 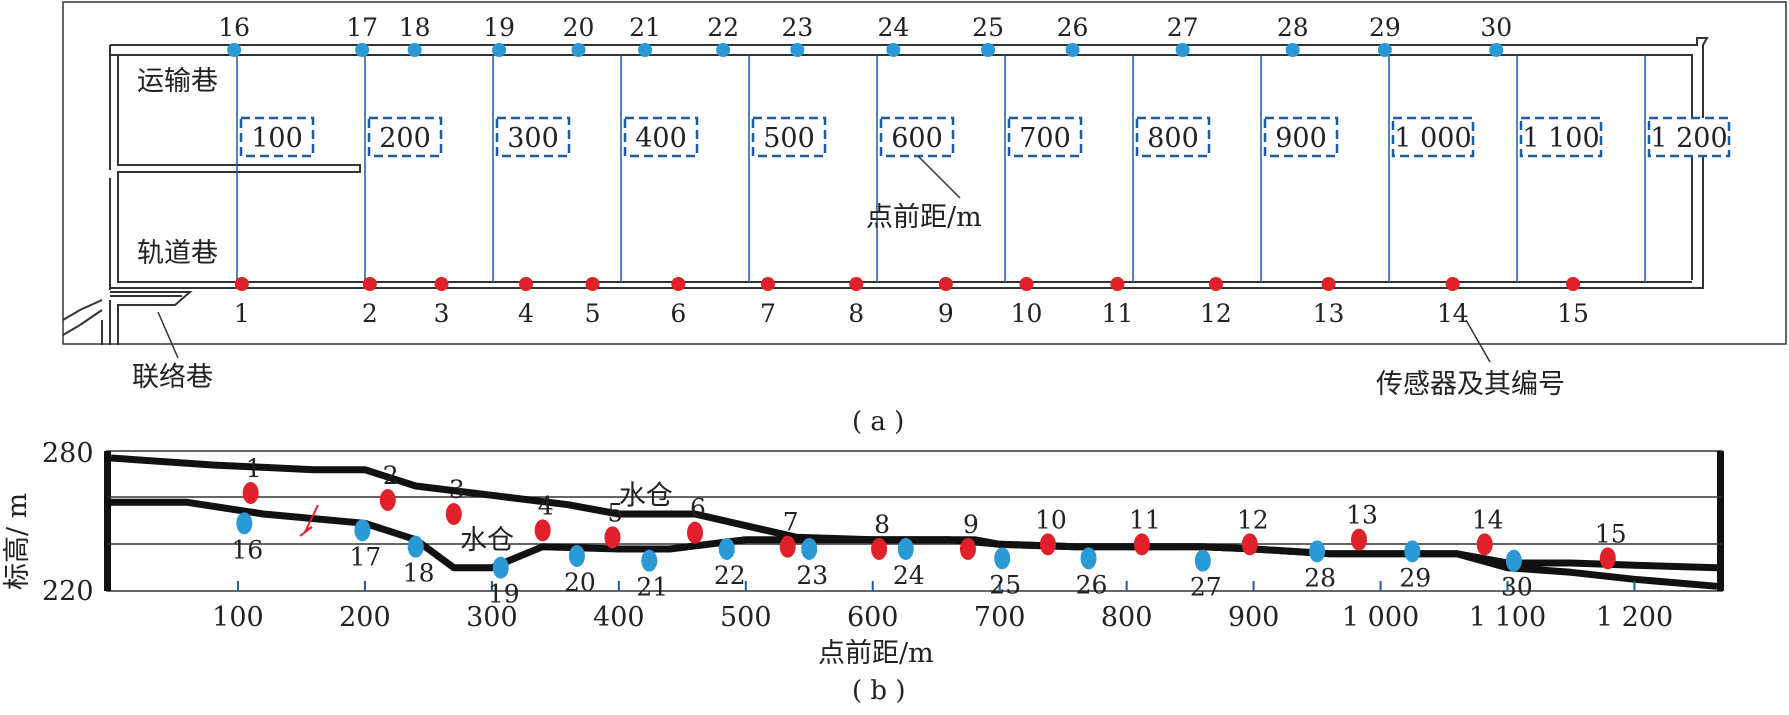 I want to click on profile-sensor-label-11: 11, so click(x=1145, y=519).